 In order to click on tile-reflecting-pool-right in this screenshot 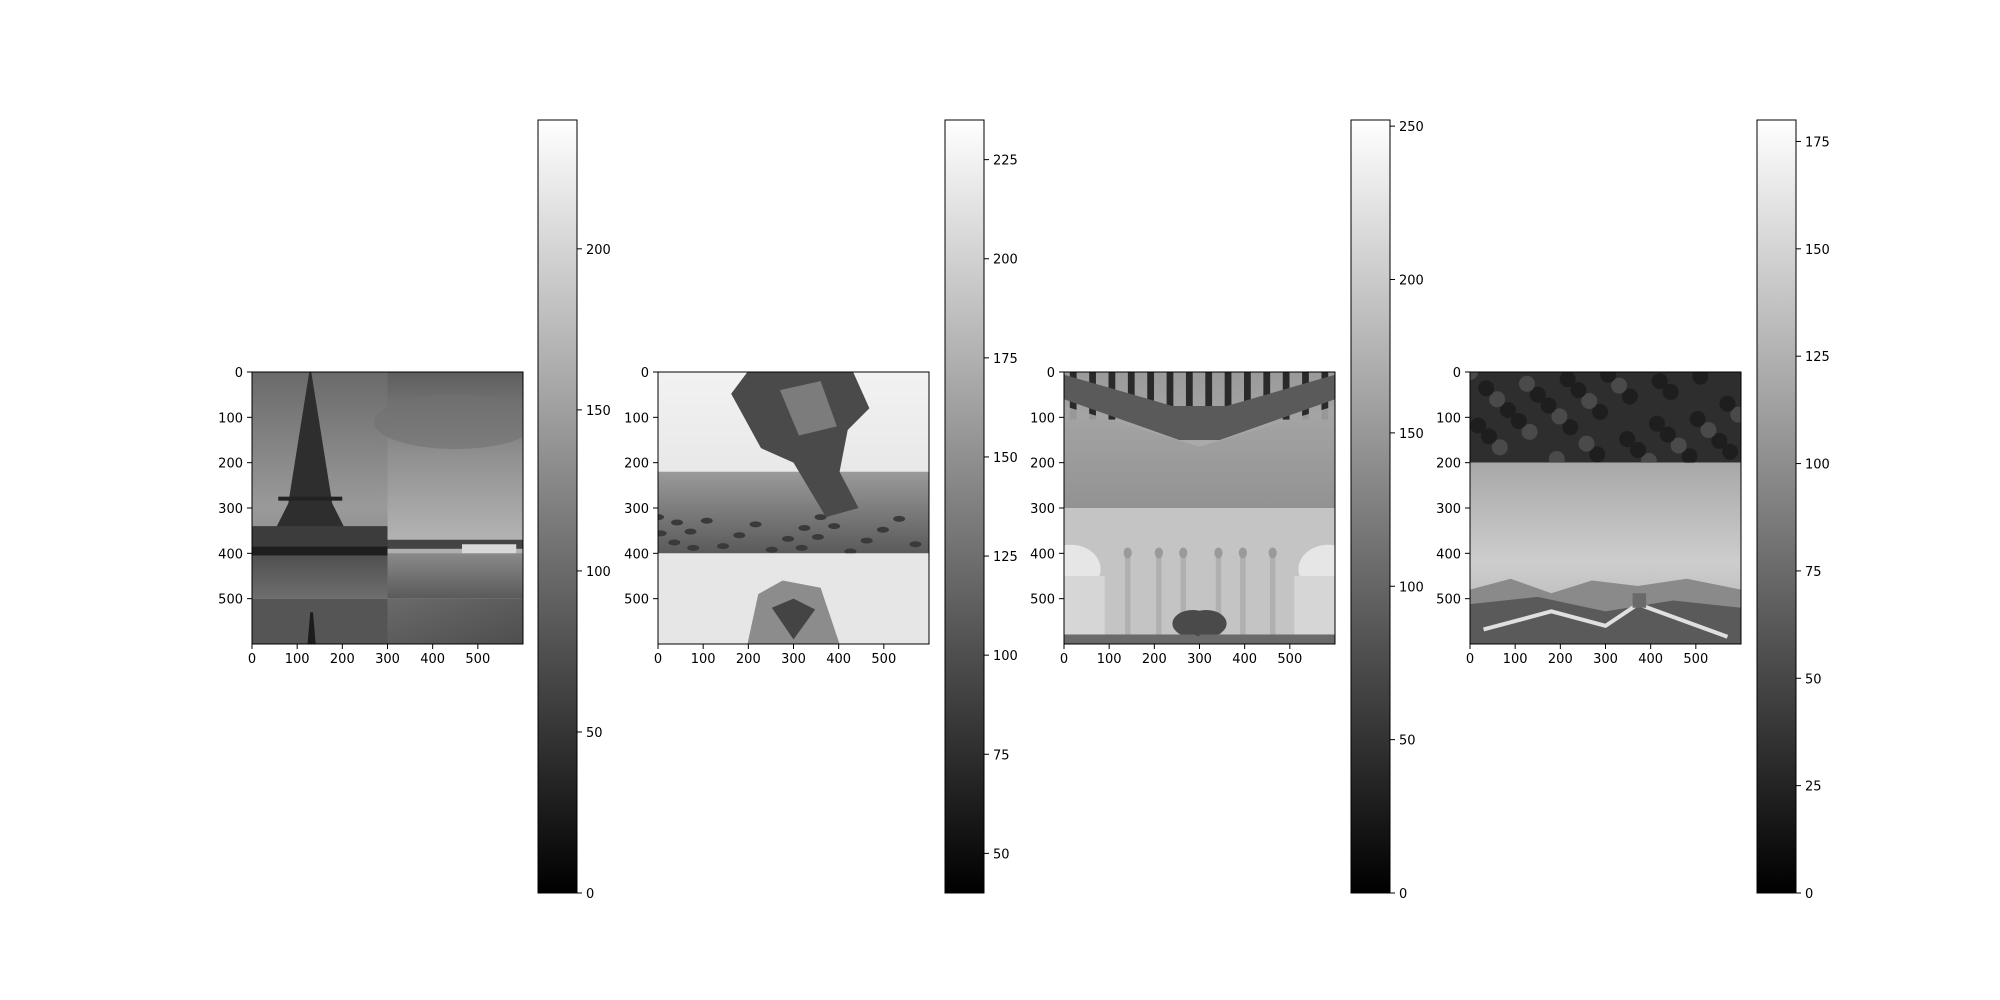, I will do `click(1267, 440)`.